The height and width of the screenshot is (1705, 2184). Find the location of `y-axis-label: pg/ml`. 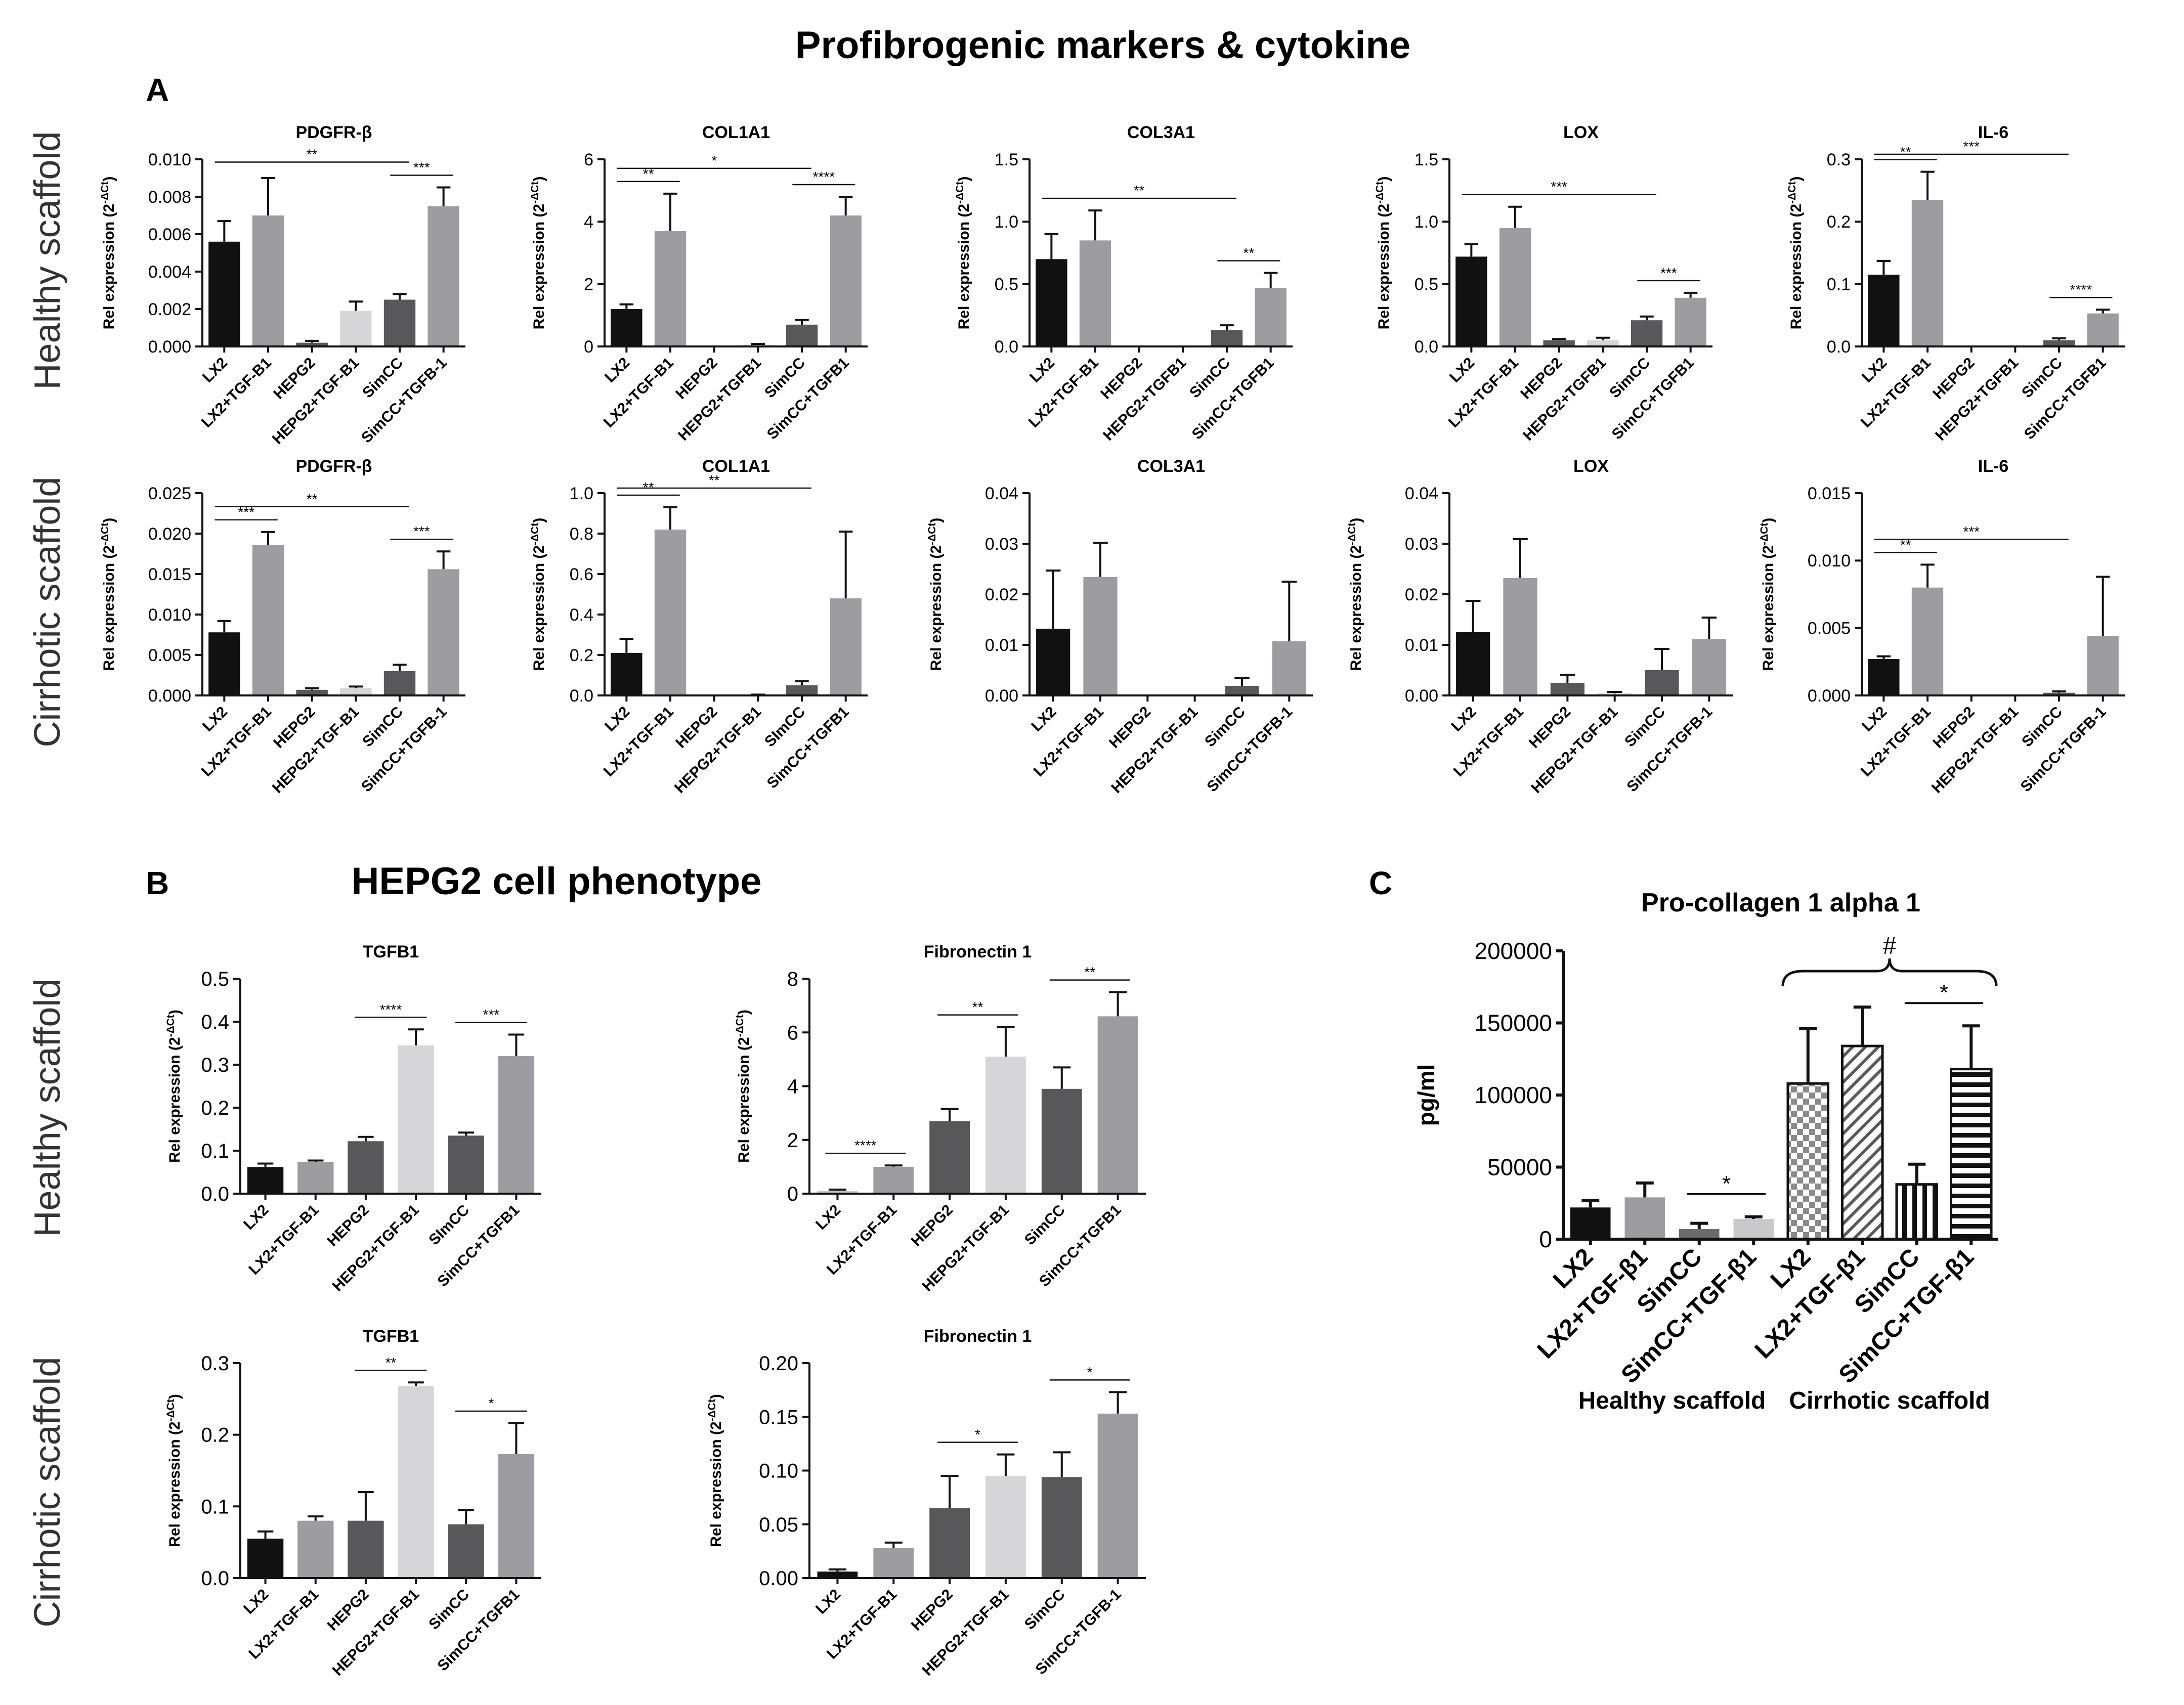

y-axis-label: pg/ml is located at coordinates (1426, 1095).